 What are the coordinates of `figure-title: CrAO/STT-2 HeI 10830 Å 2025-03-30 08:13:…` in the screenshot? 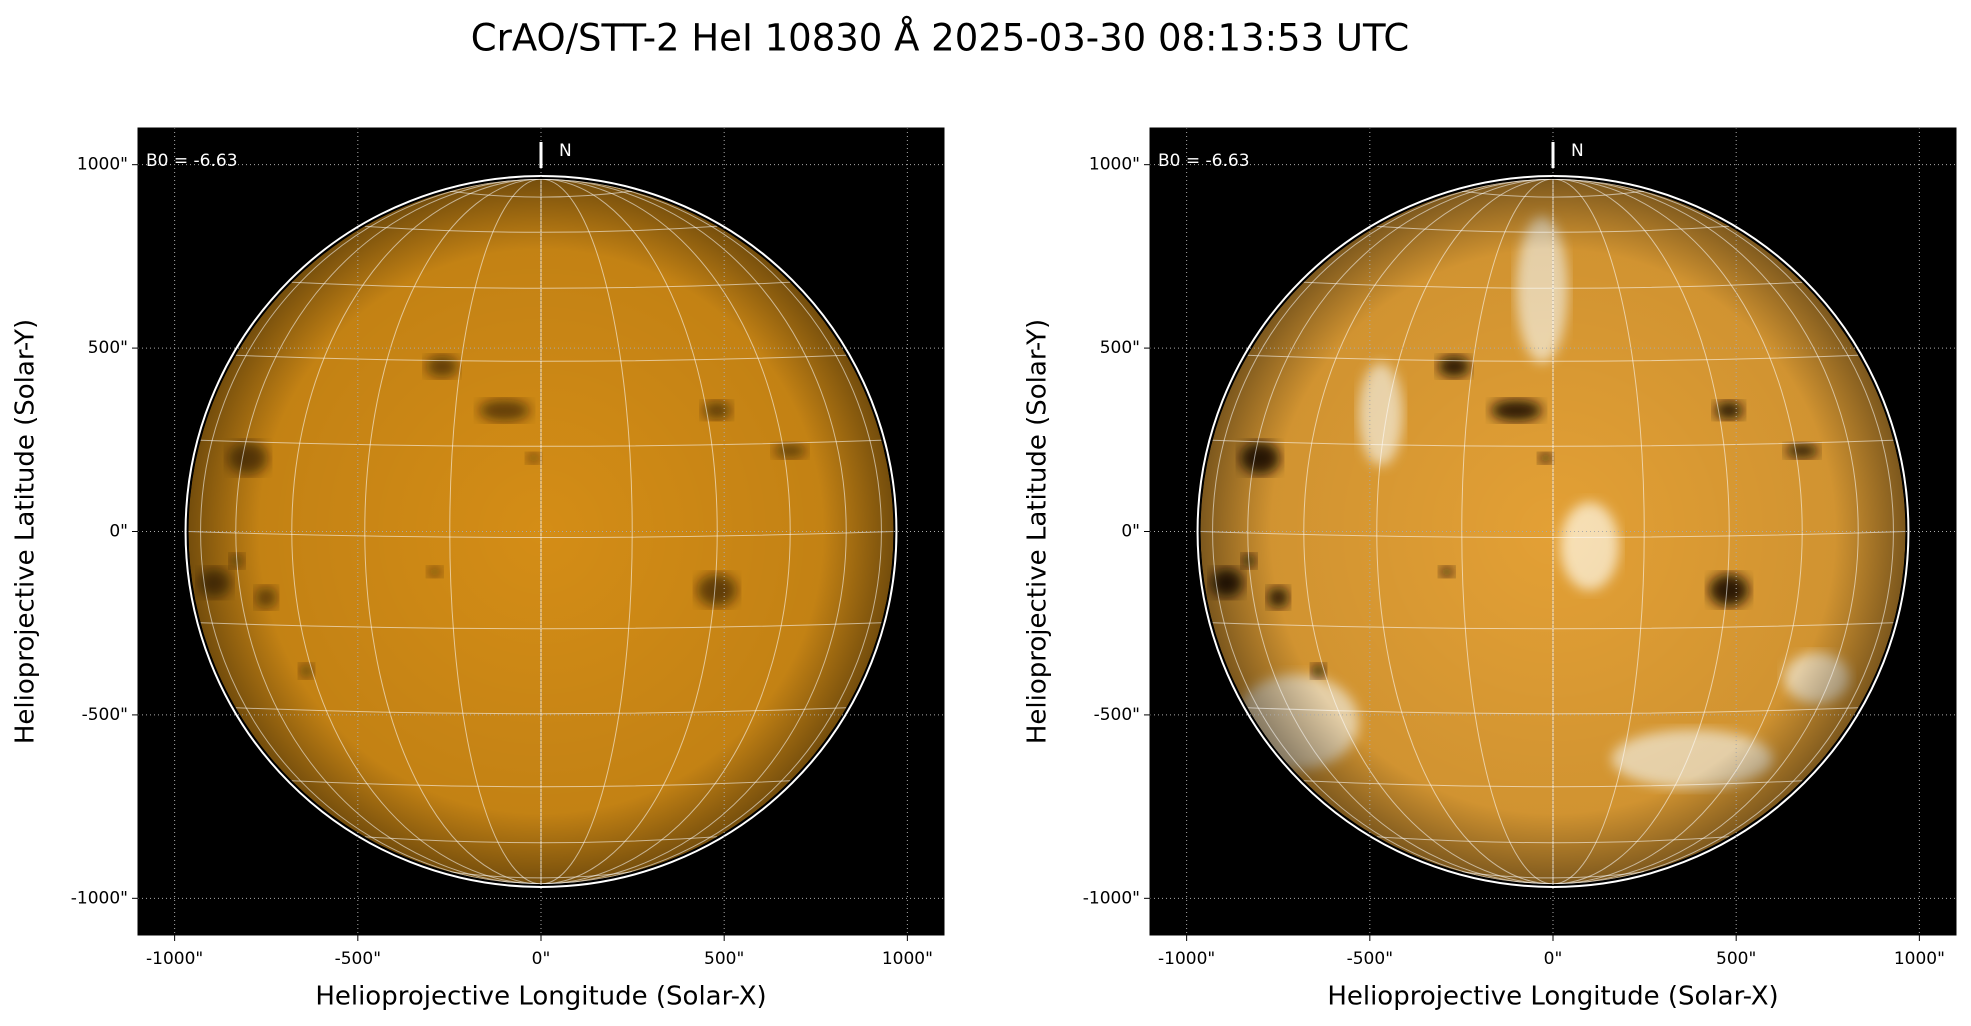 It's located at (940, 38).